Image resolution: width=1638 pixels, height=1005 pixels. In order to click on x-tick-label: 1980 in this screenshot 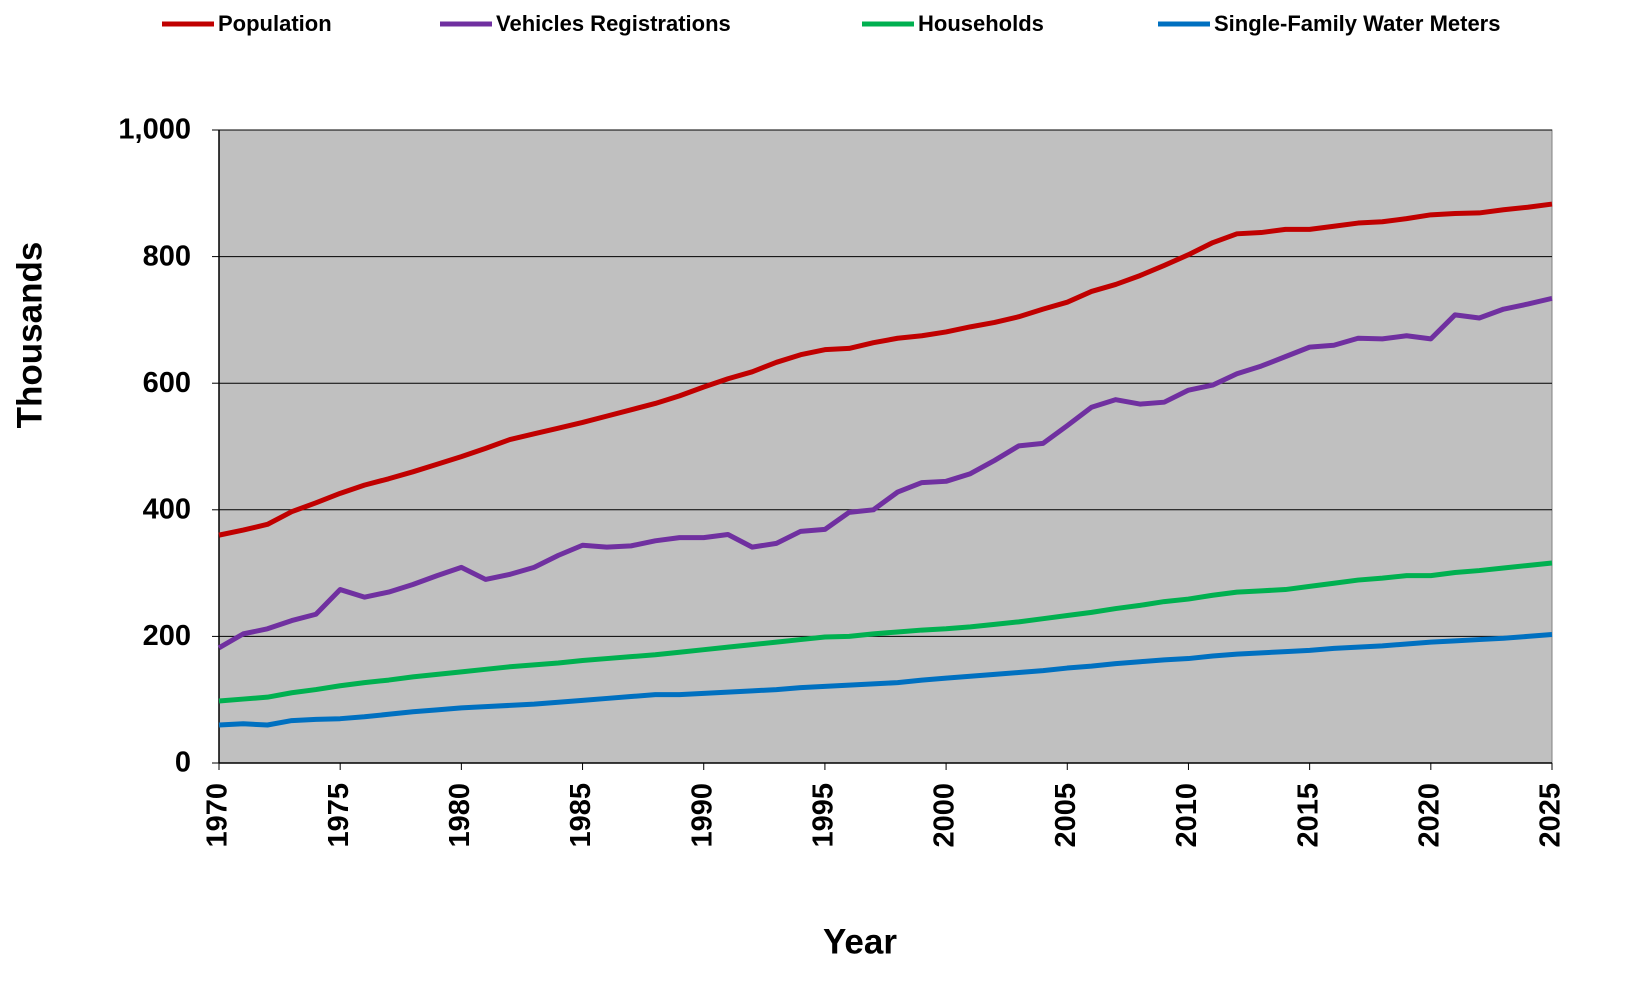, I will do `click(460, 815)`.